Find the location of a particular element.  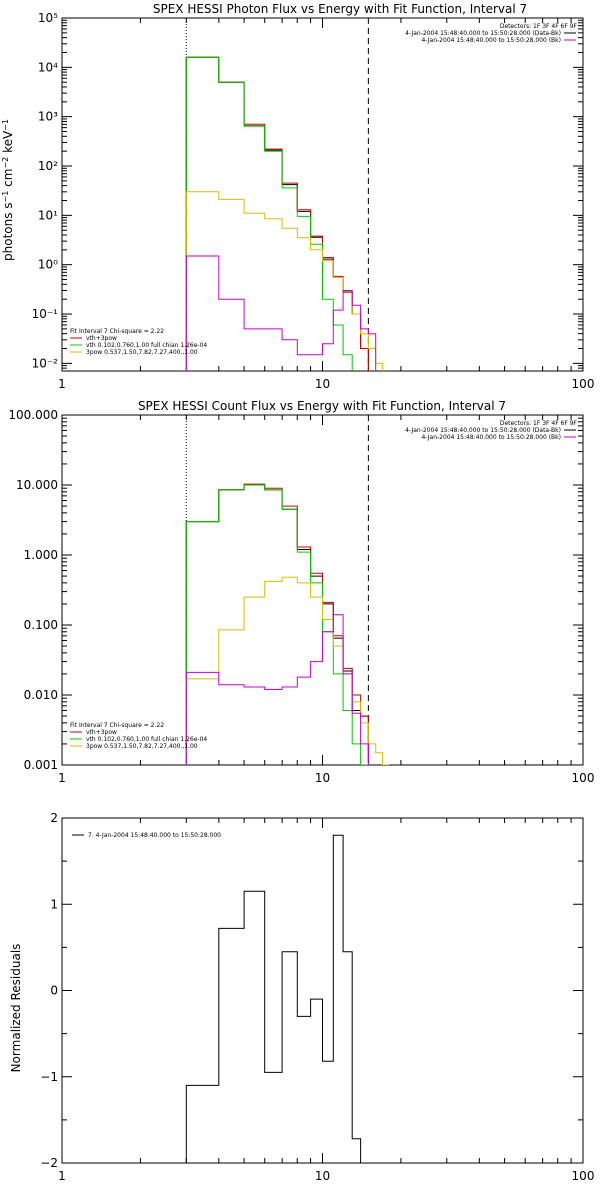

y-tick-label: 0.001 is located at coordinates (41, 765).